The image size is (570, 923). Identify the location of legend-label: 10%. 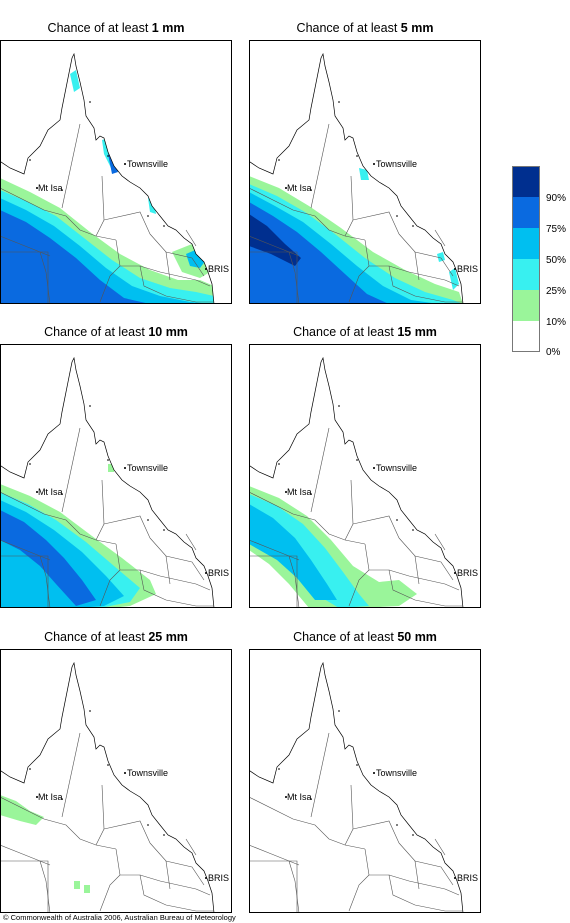
(556, 322).